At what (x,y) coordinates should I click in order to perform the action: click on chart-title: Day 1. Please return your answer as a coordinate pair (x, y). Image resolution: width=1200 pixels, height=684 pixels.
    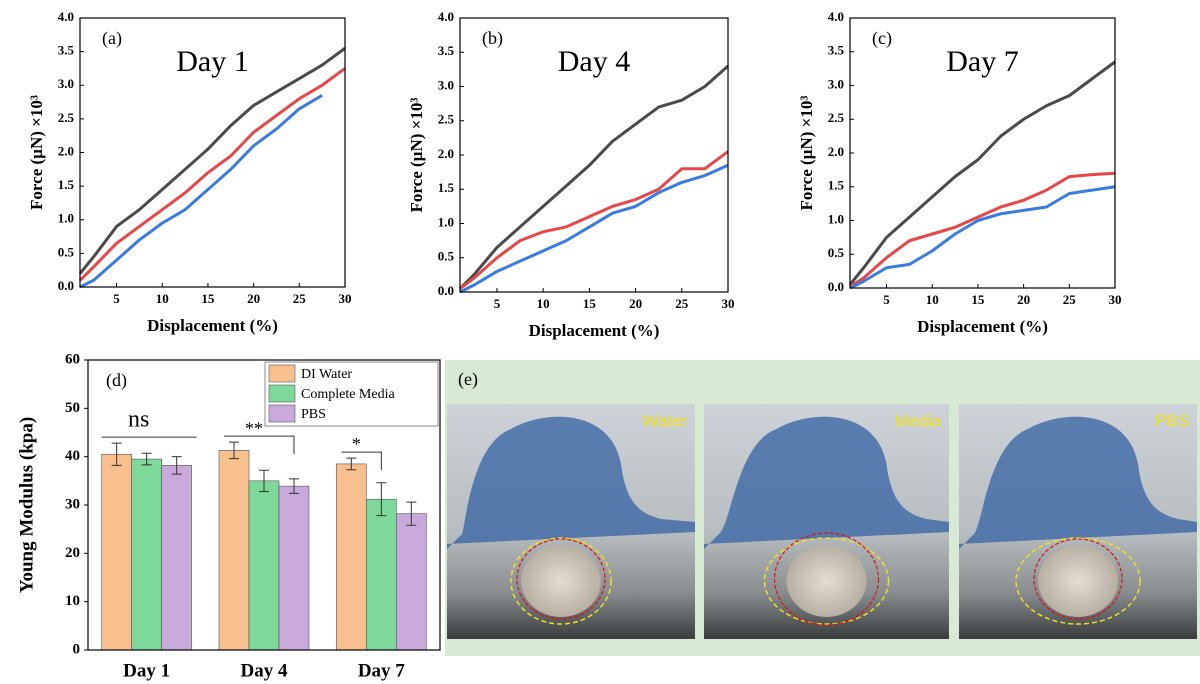
    Looking at the image, I should click on (212, 61).